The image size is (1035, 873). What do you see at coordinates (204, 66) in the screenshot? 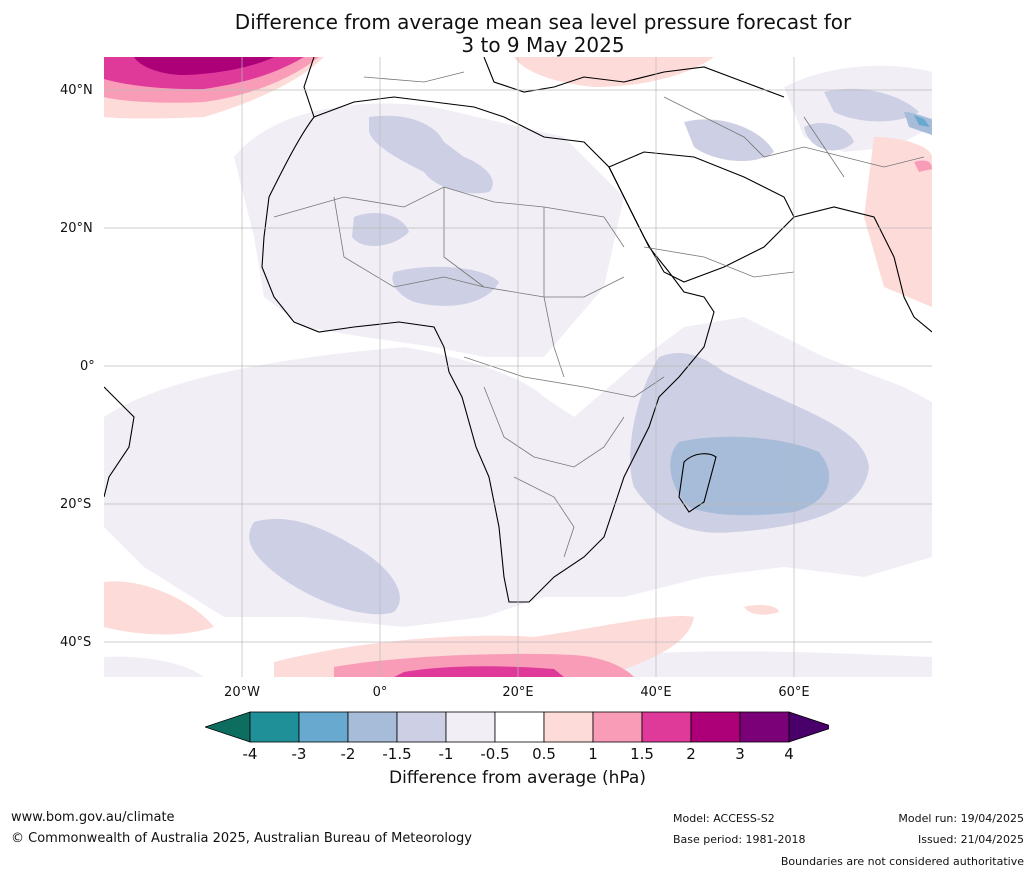
I see `anomaly-fill-very-strong-positive` at bounding box center [204, 66].